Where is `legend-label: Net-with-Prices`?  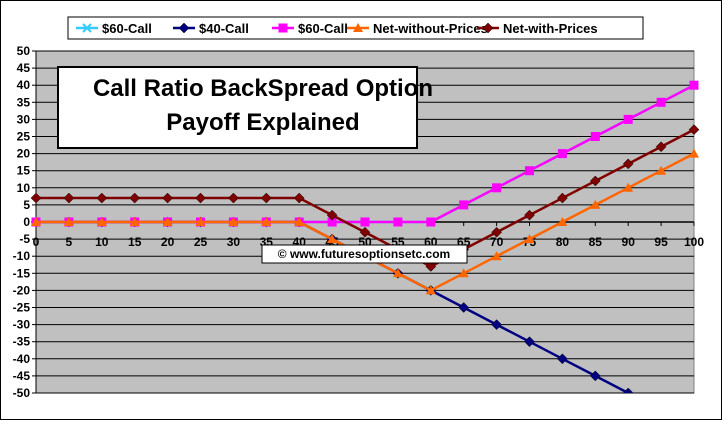
legend-label: Net-with-Prices is located at coordinates (550, 28).